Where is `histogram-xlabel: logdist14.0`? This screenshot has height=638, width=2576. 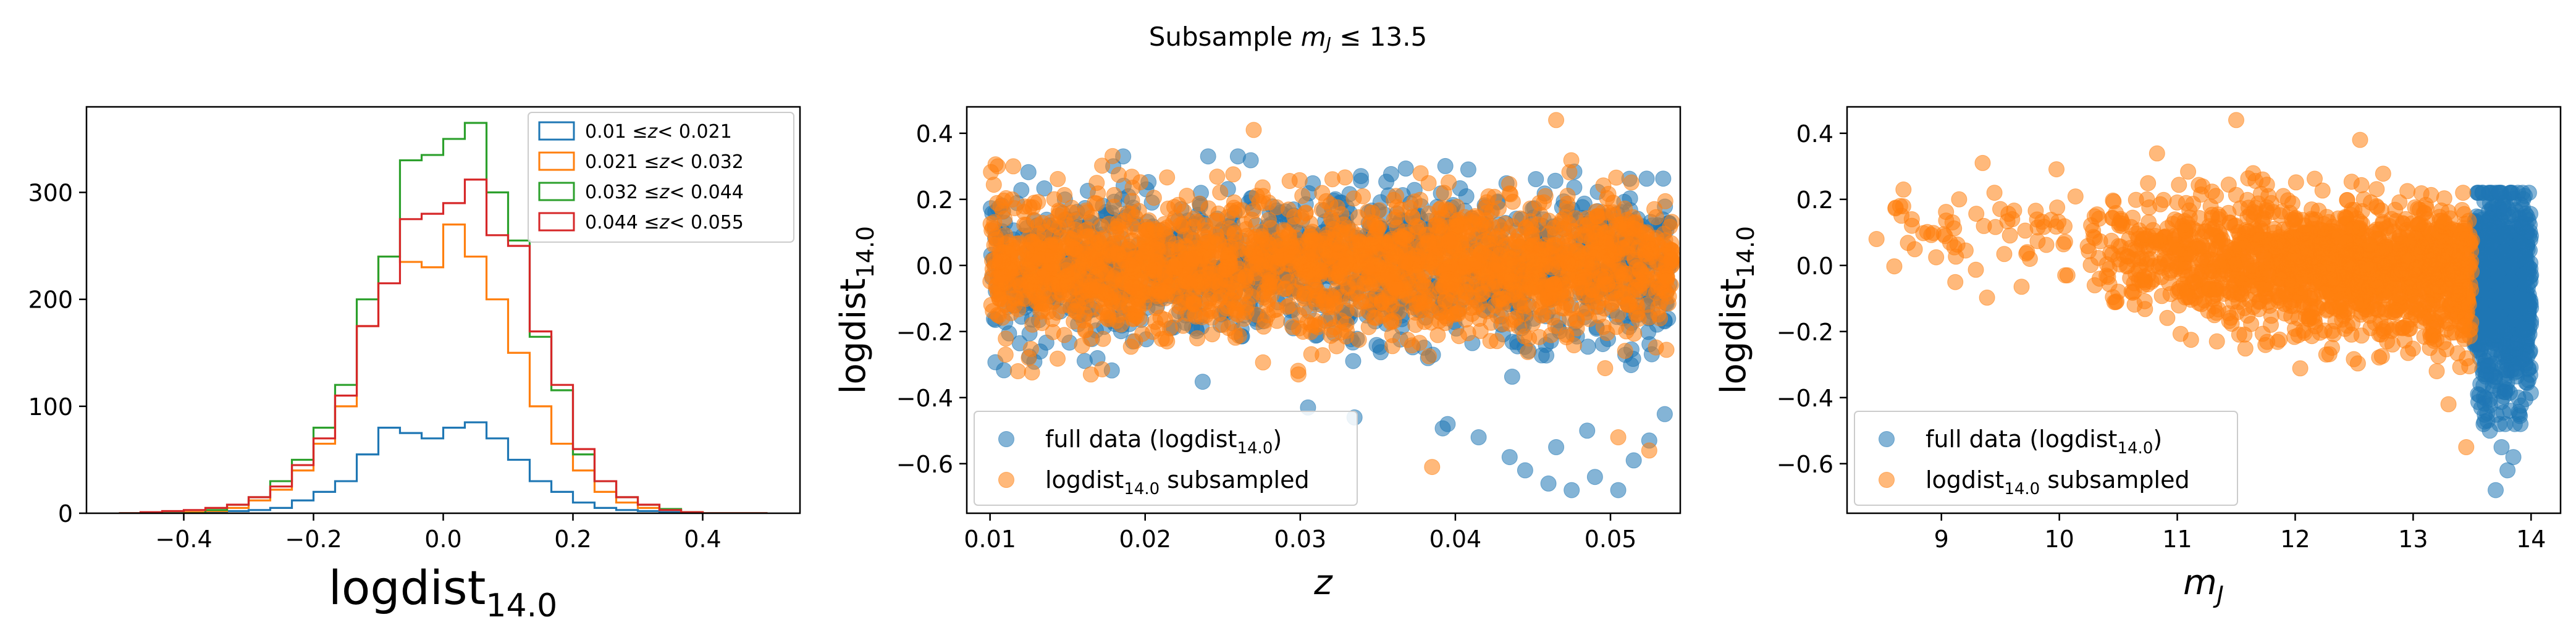
histogram-xlabel: logdist14.0 is located at coordinates (443, 592).